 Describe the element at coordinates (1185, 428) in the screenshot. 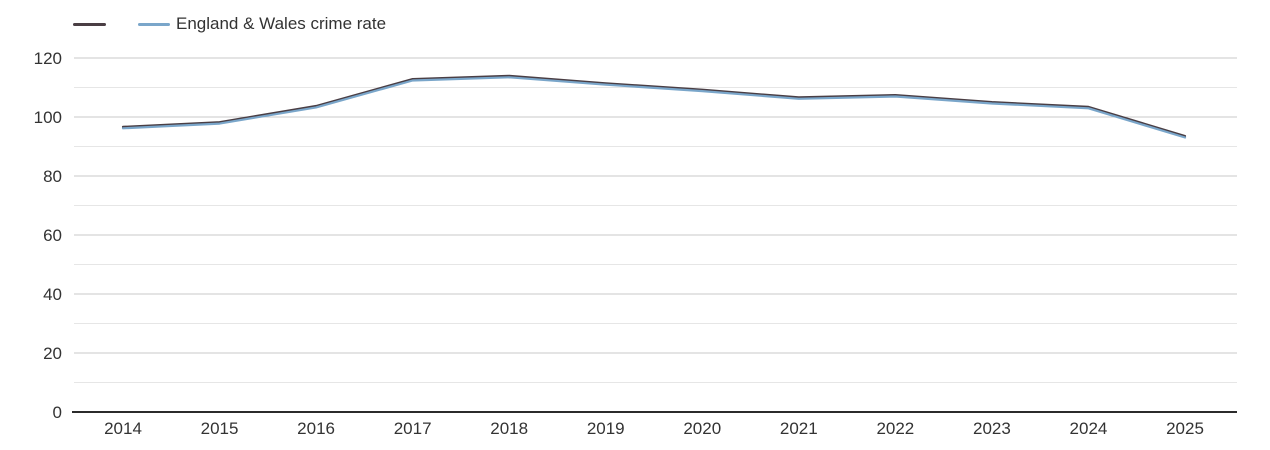

I see `x-tick-label: 2025` at that location.